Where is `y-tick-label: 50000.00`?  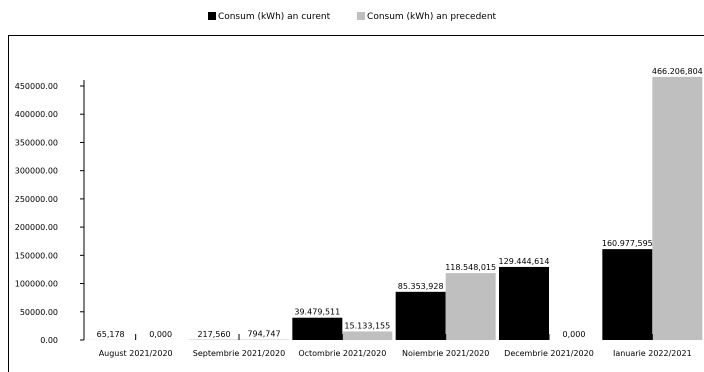
y-tick-label: 50000.00 is located at coordinates (39, 312).